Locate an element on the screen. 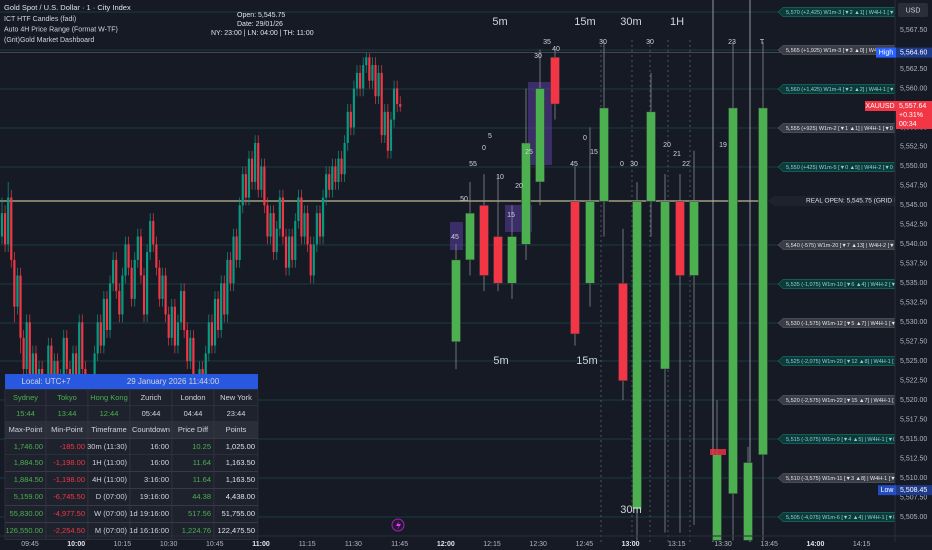 The image size is (932, 550). count-label: 0 is located at coordinates (585, 138).